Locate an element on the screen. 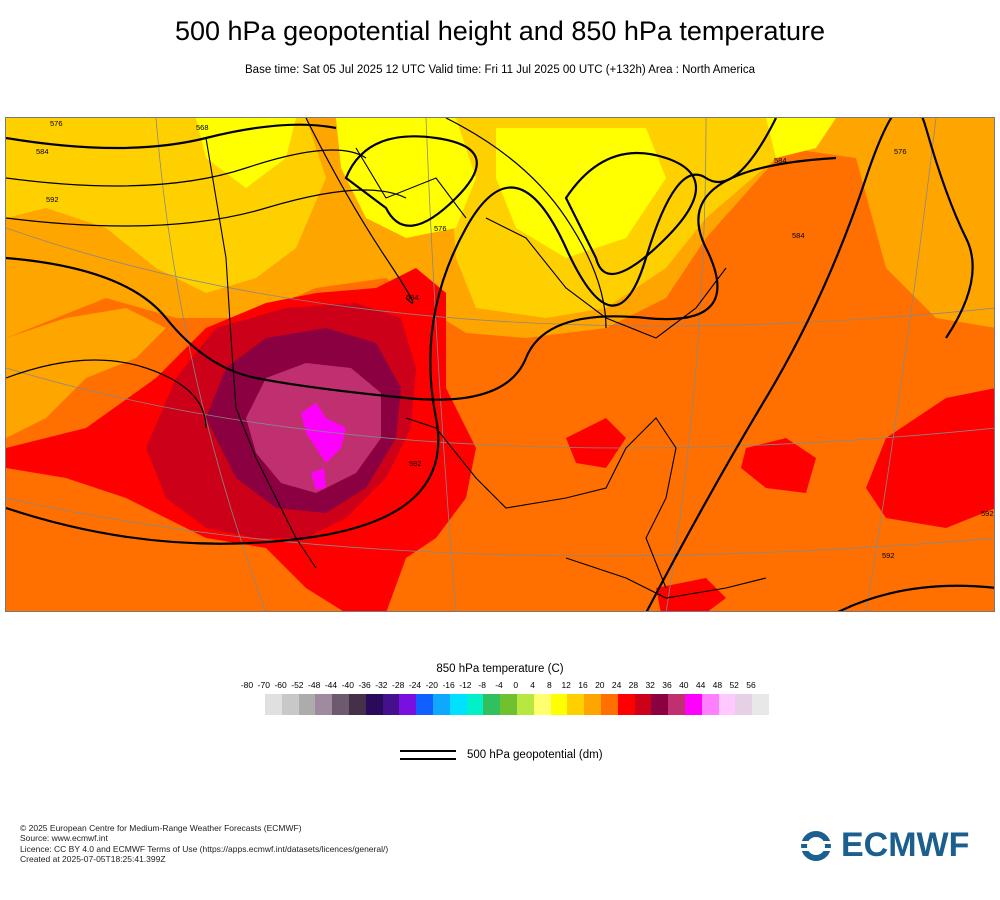  colorbar-tick-label: -44 is located at coordinates (331, 685).